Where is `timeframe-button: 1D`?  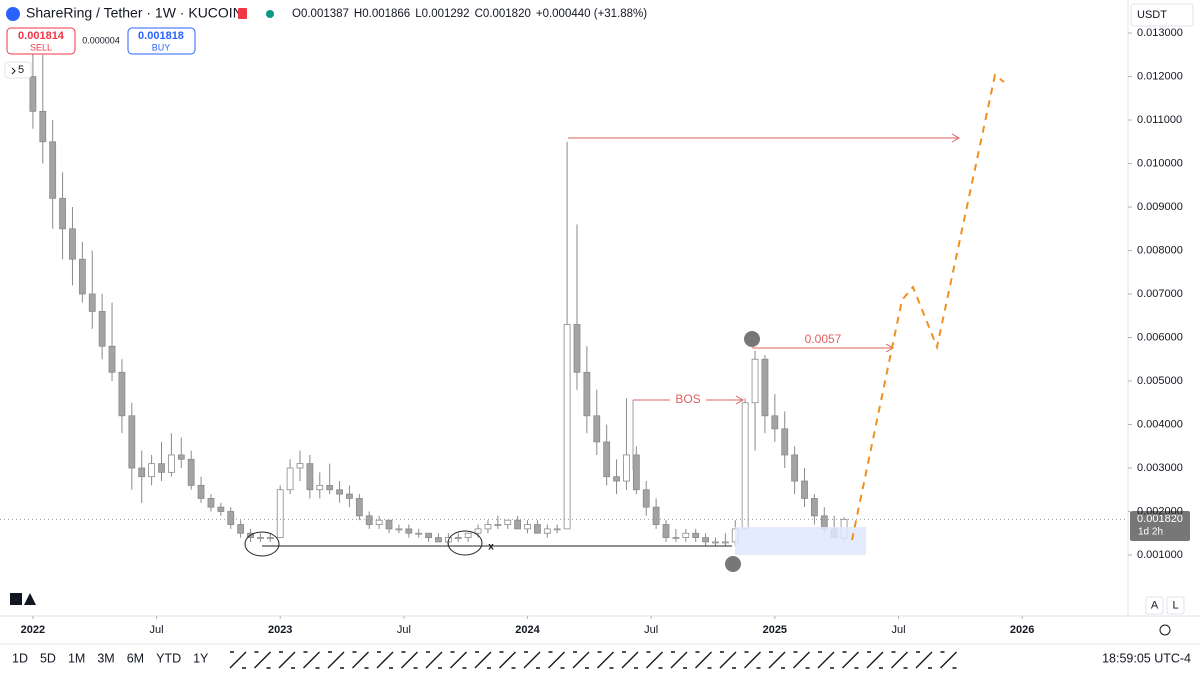
timeframe-button: 1D is located at coordinates (20, 658).